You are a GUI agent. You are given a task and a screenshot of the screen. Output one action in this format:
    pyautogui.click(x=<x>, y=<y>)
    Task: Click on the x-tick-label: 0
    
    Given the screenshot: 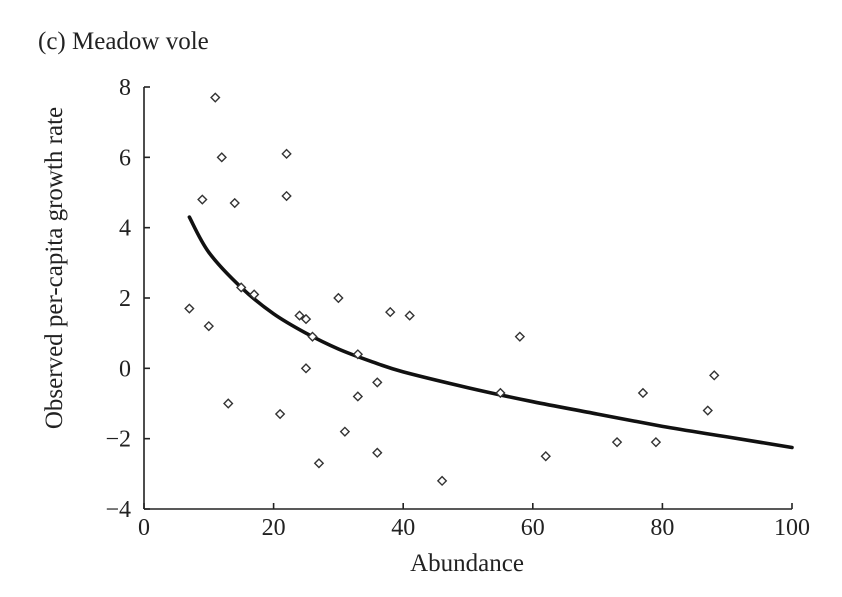 What is the action you would take?
    pyautogui.click(x=144, y=528)
    